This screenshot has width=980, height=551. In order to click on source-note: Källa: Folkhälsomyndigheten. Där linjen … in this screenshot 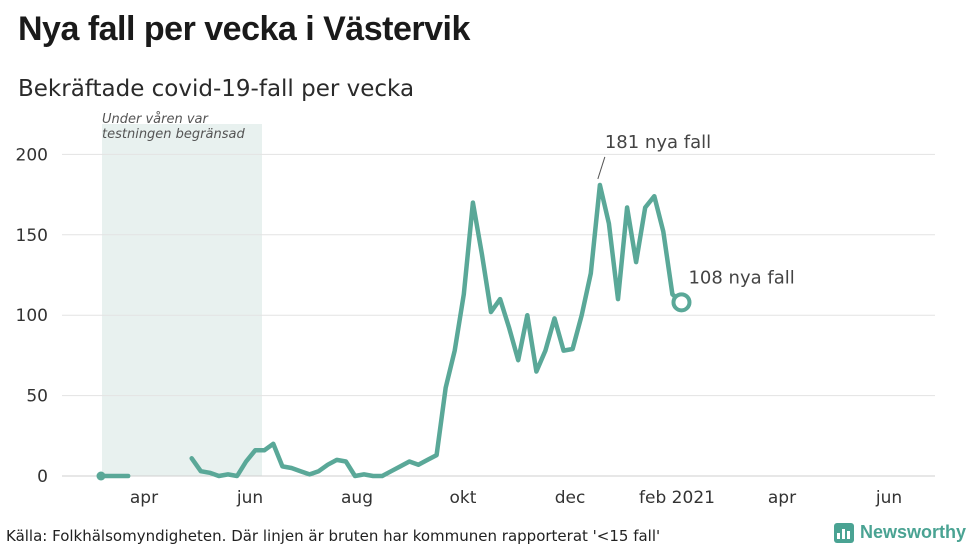, I will do `click(333, 536)`.